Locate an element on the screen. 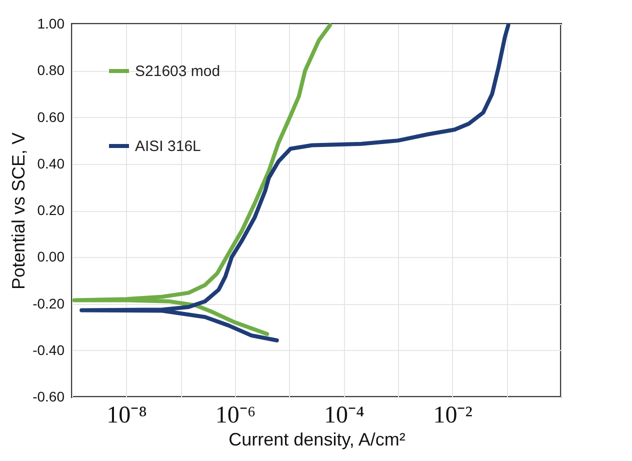 Image resolution: width=632 pixels, height=461 pixels. x-tick-label: 10⁻⁶ is located at coordinates (235, 415).